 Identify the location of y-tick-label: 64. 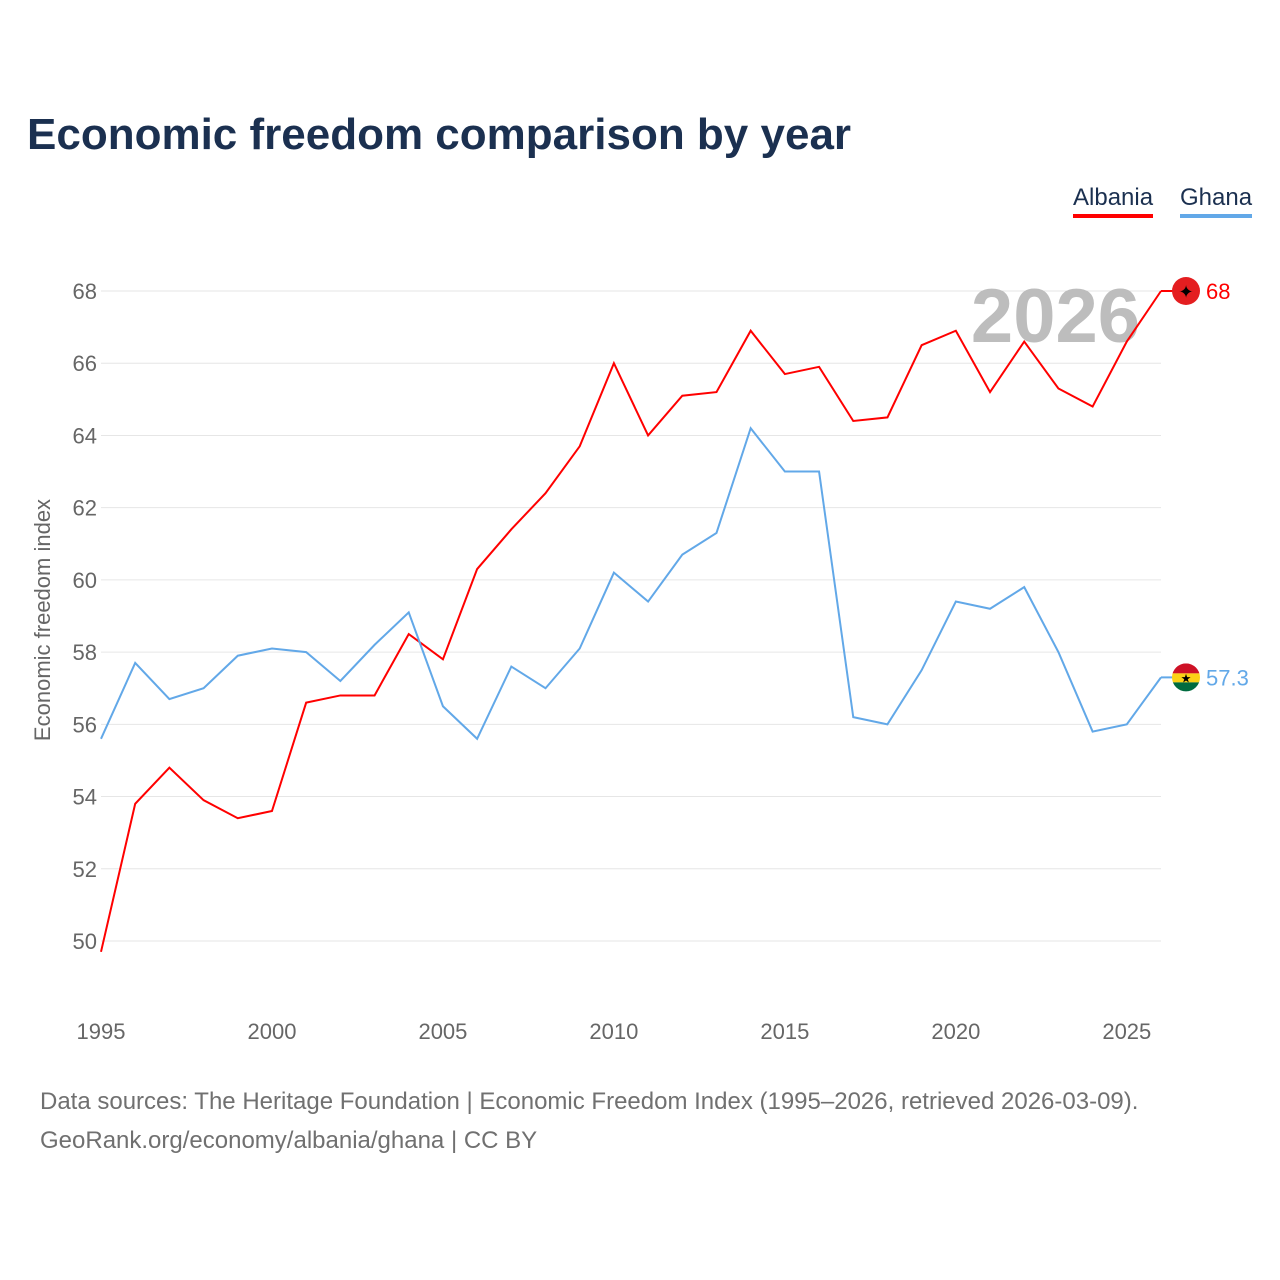
(85, 435).